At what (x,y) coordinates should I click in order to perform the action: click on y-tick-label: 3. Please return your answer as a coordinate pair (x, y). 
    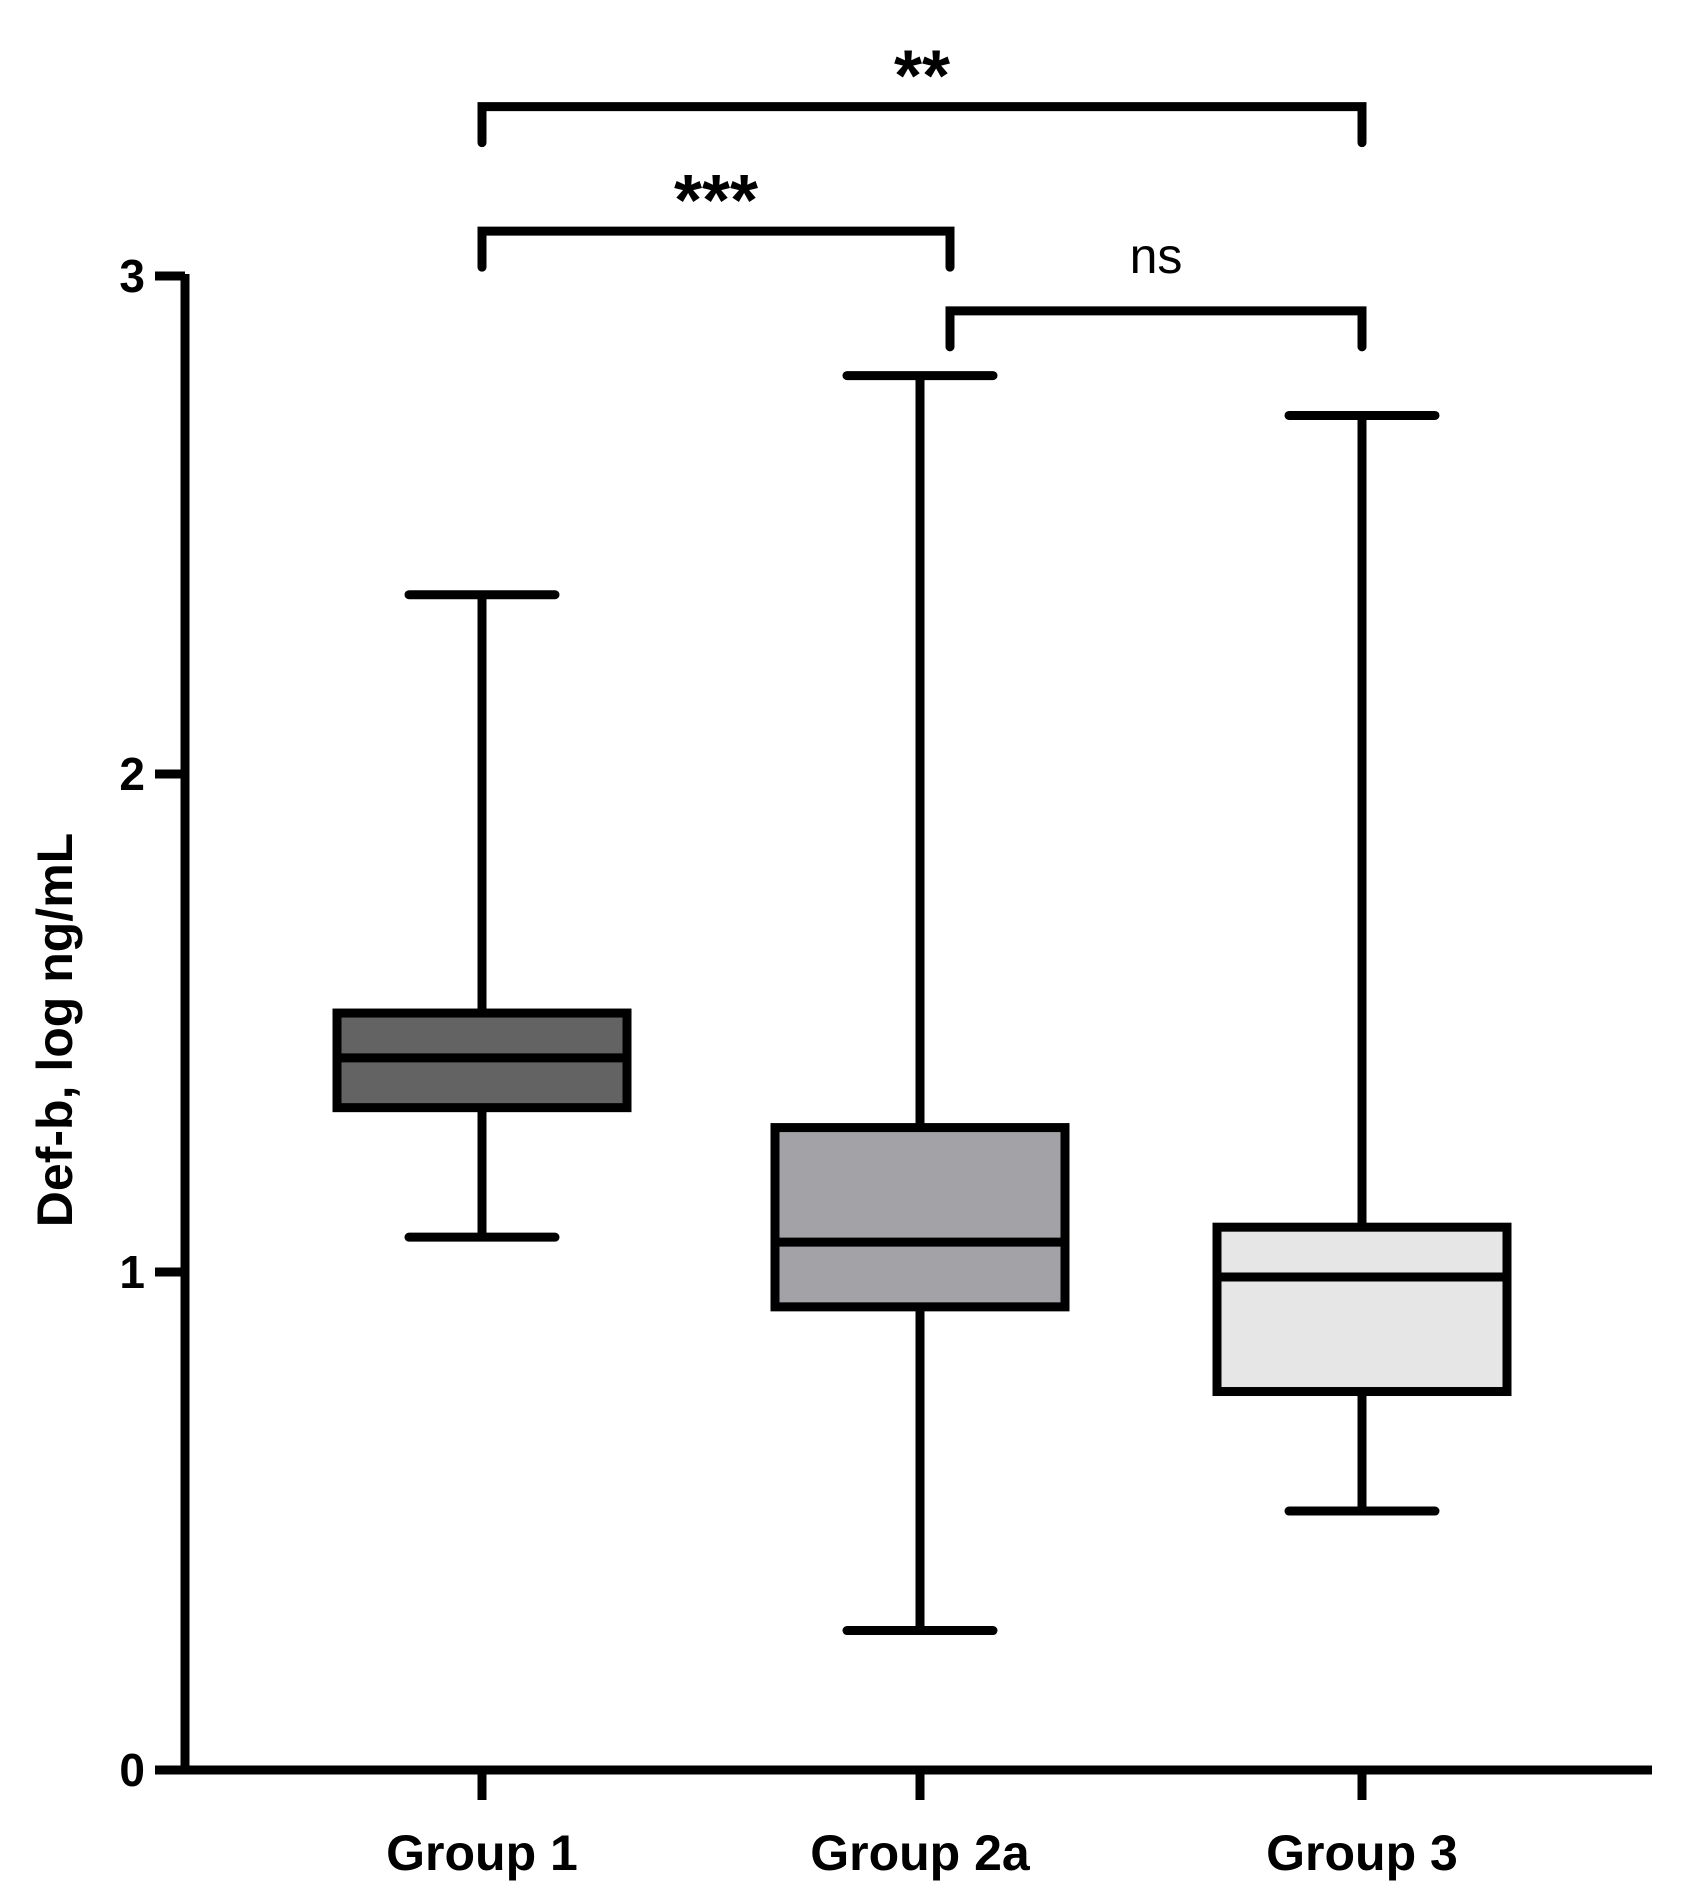
    Looking at the image, I should click on (132, 276).